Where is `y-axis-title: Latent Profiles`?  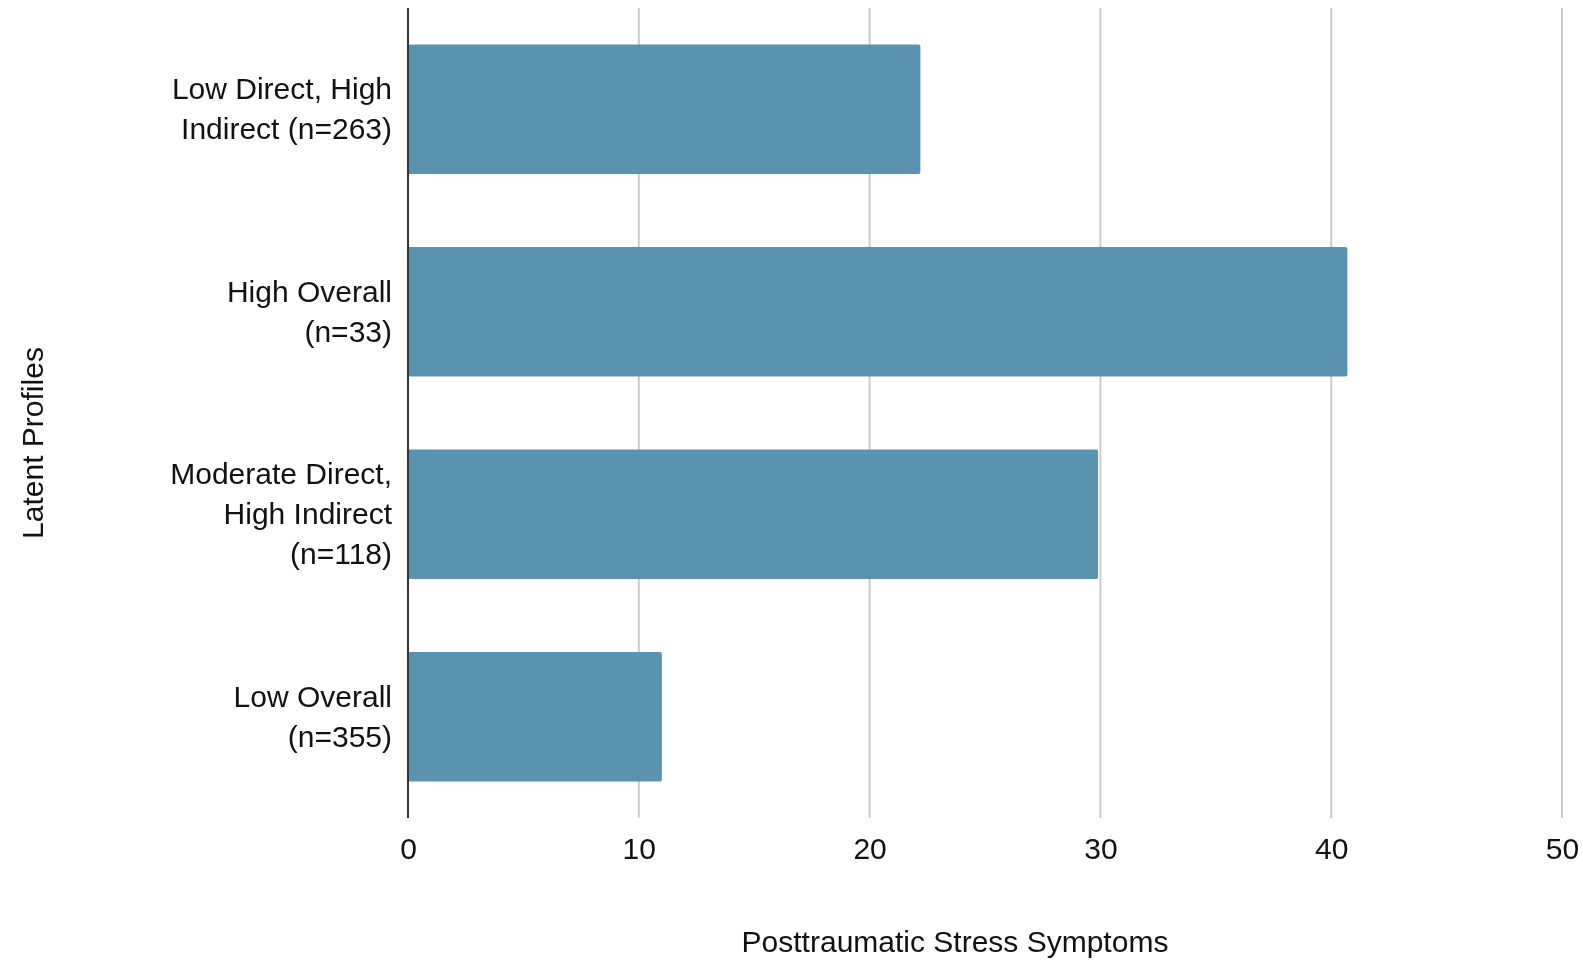 y-axis-title: Latent Profiles is located at coordinates (32, 443).